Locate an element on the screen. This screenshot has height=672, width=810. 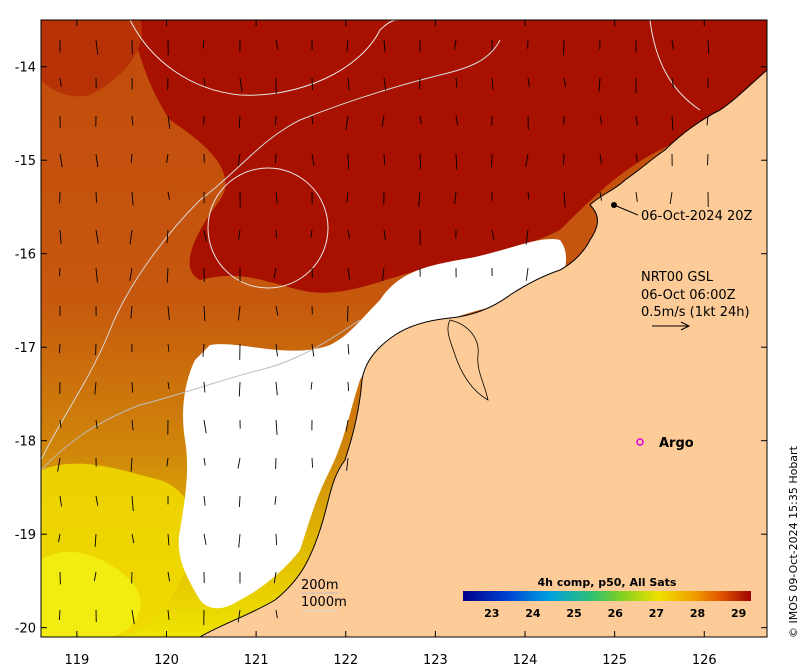
colorbar is located at coordinates (607, 596).